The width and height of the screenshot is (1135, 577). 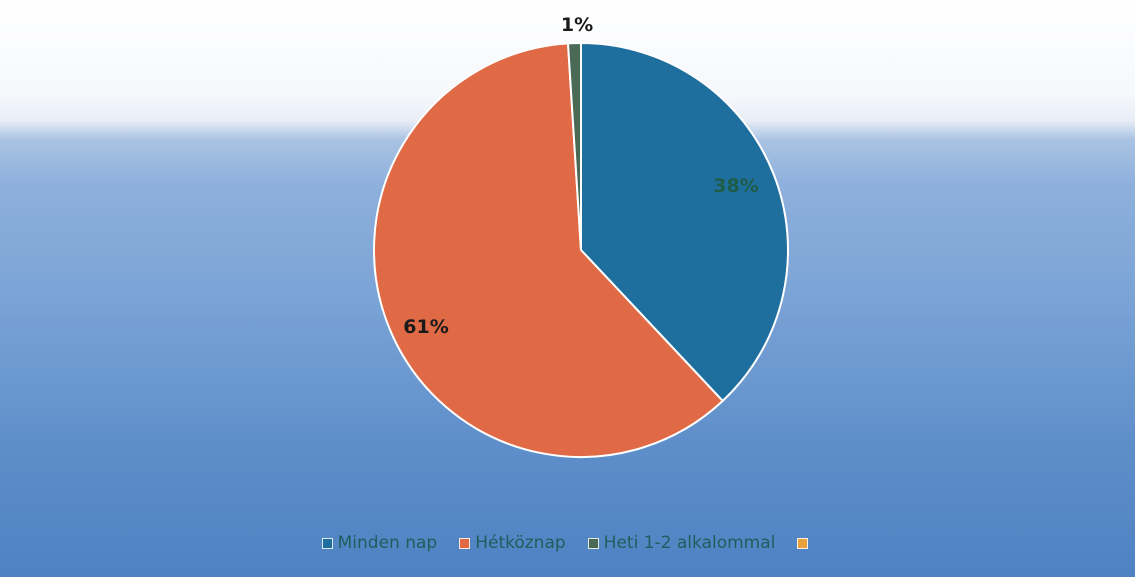 What do you see at coordinates (520, 543) in the screenshot?
I see `legend-label-2: Hétköznap` at bounding box center [520, 543].